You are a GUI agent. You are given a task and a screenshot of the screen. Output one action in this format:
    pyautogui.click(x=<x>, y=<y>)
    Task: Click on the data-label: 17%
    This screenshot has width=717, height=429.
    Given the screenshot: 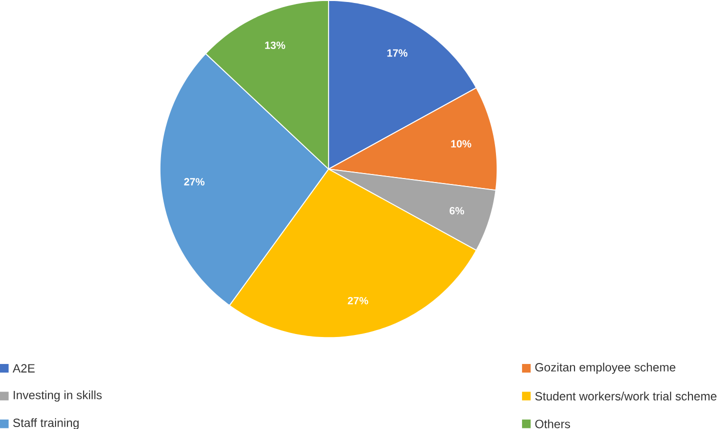 What is the action you would take?
    pyautogui.click(x=397, y=52)
    